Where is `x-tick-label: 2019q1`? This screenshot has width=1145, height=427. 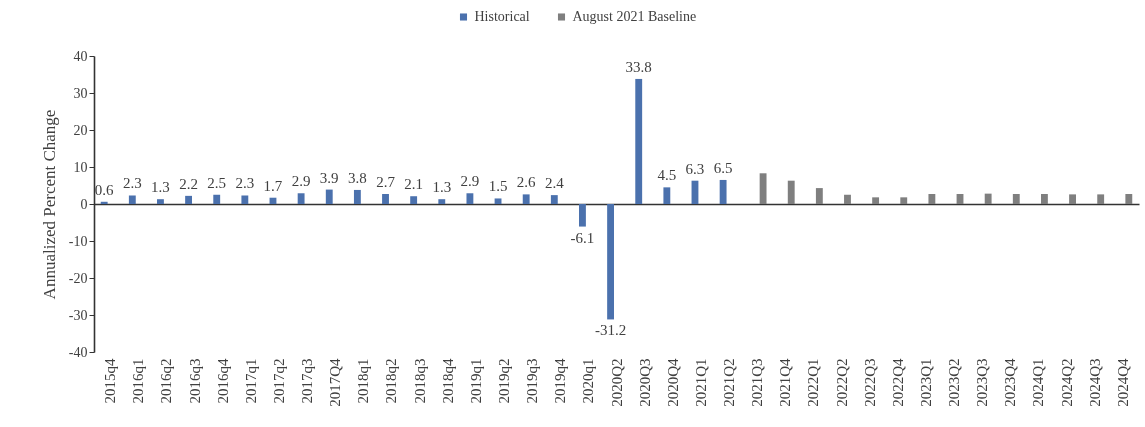 x-tick-label: 2019q1 is located at coordinates (475, 381).